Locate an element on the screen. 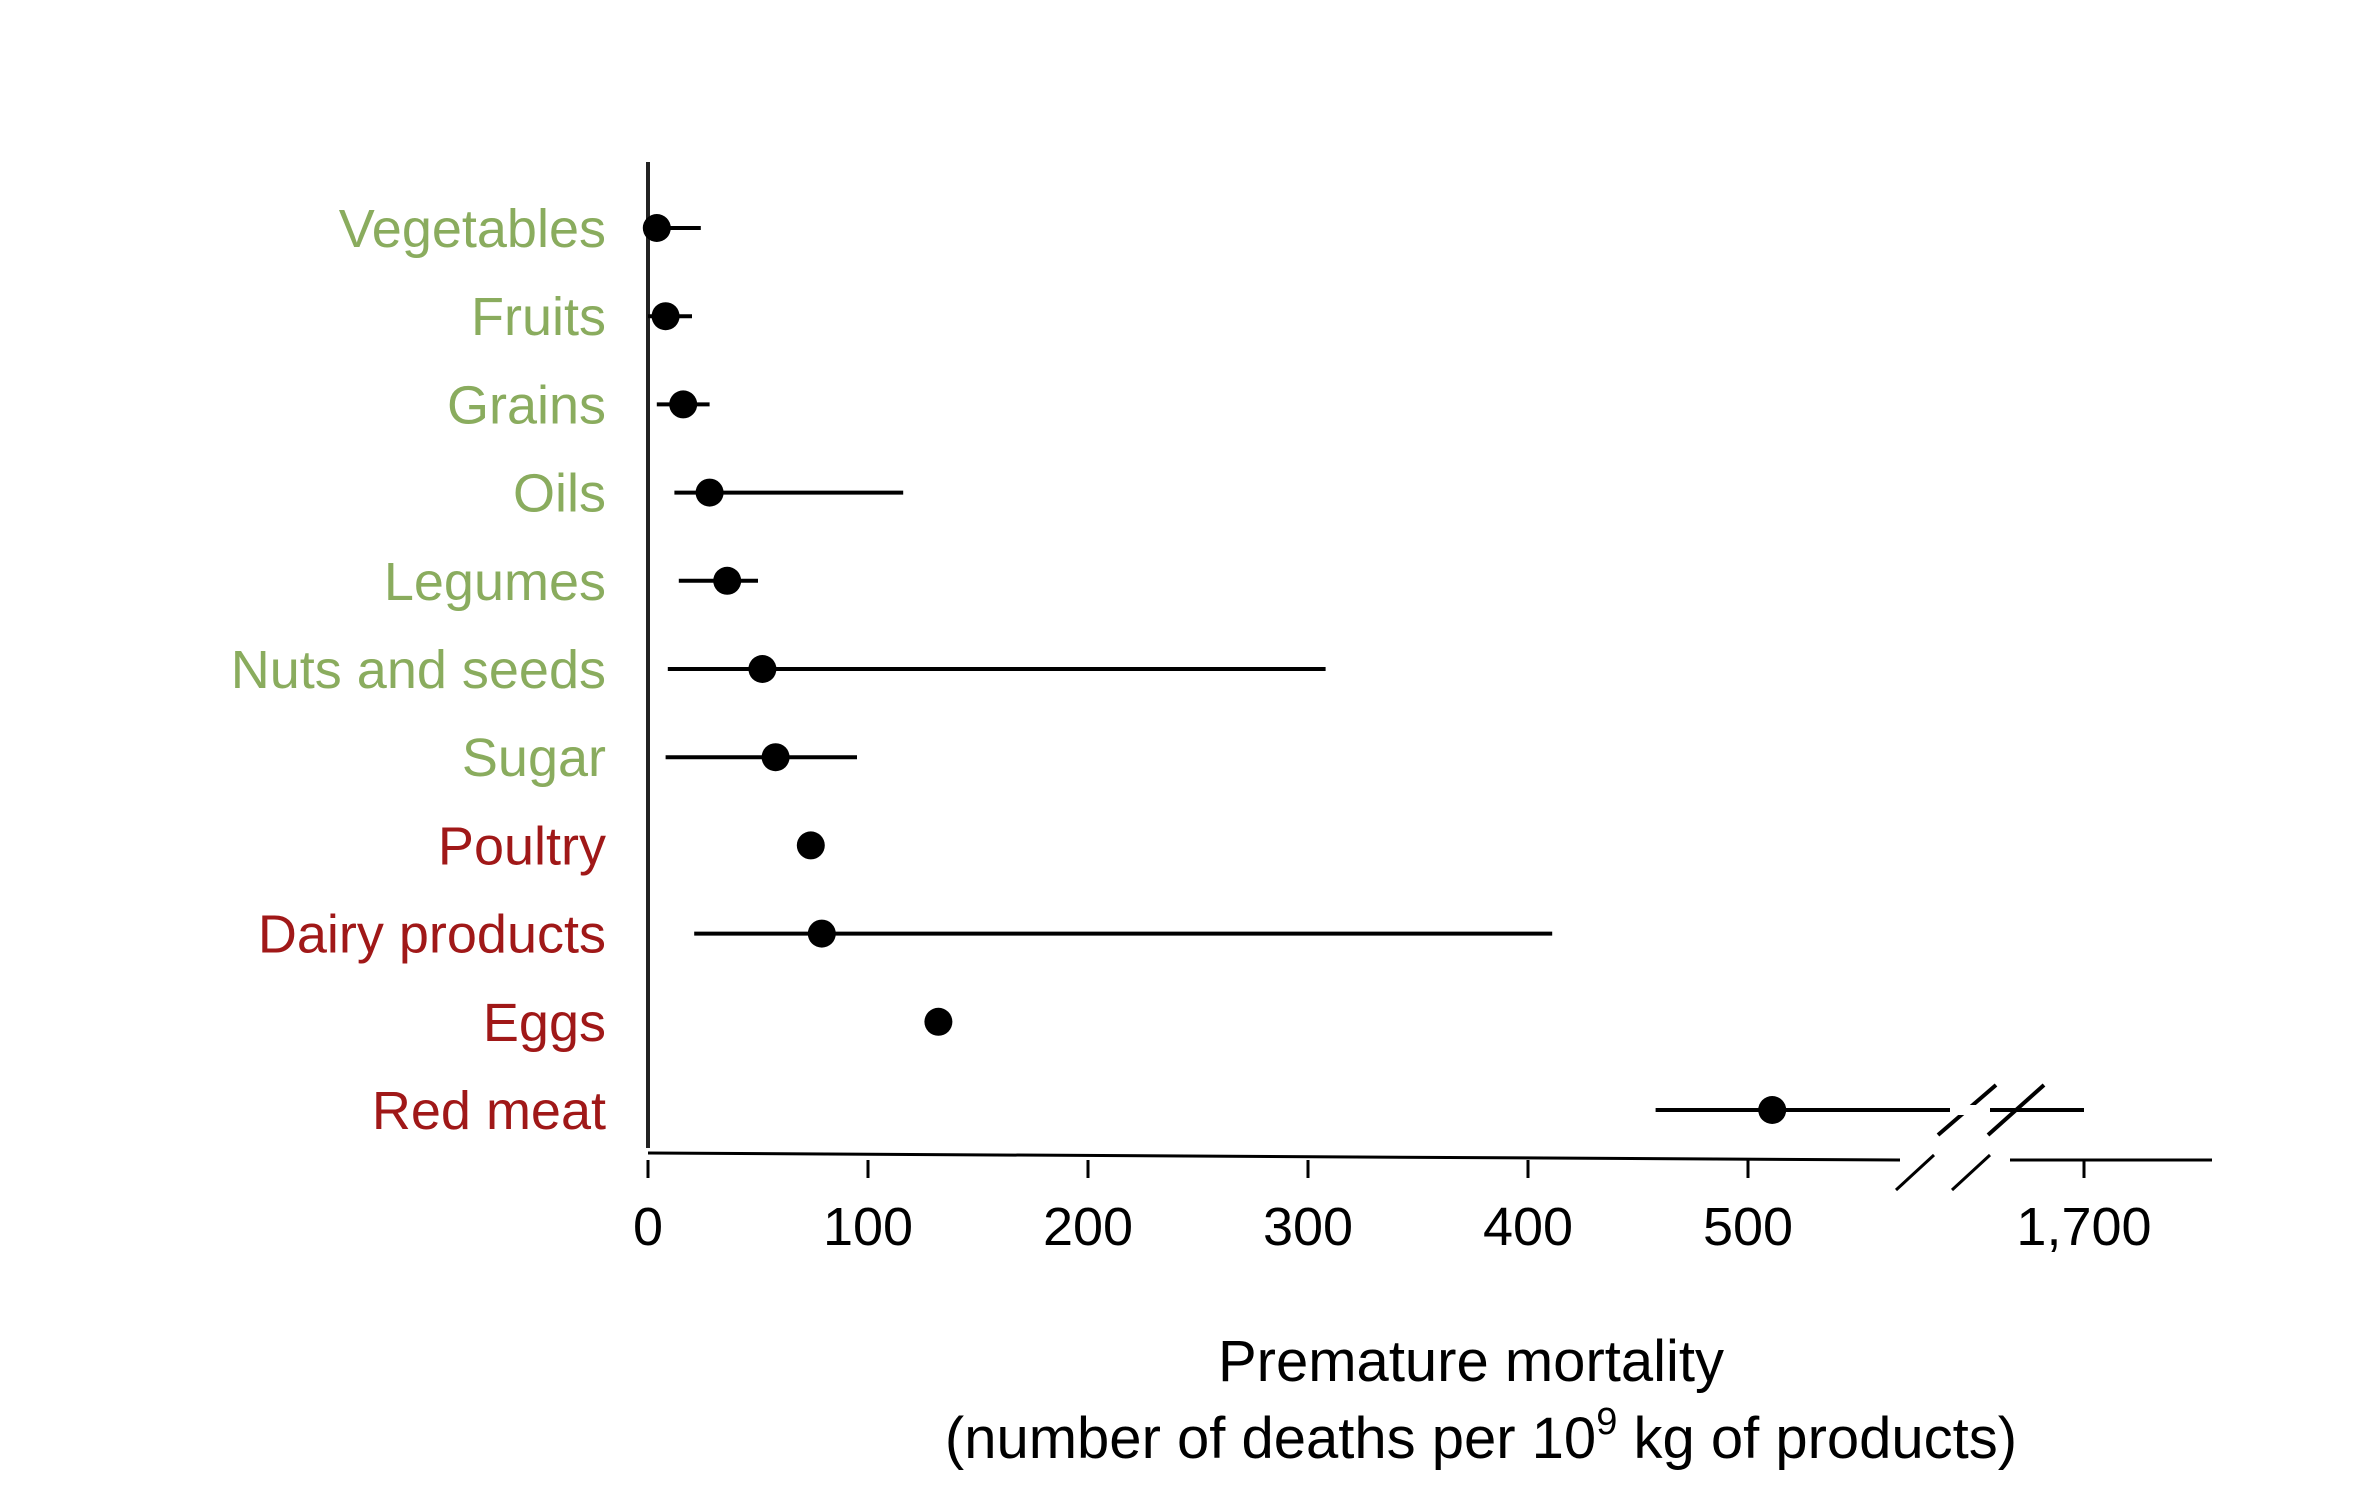 This screenshot has height=1512, width=2362. error-bar-break-gap is located at coordinates (1970, 1110).